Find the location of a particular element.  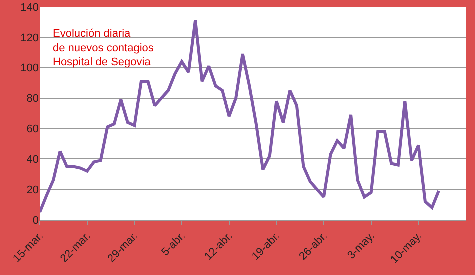

text: Evolución diaria de nuevos contagios Hospital de Segovia is located at coordinates (103, 48).